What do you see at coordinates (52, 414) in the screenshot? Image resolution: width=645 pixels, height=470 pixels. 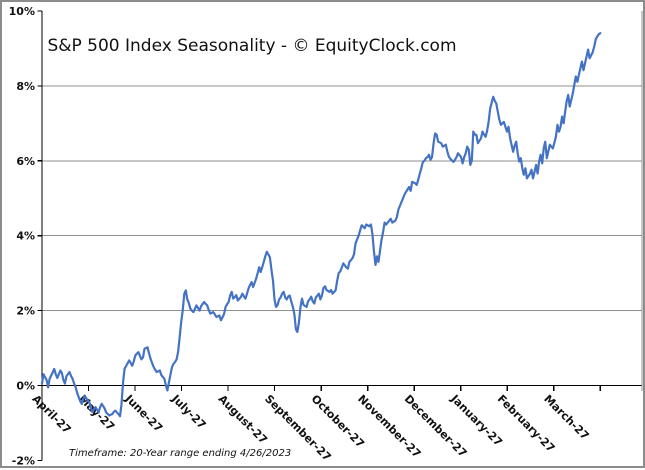 I see `x-tick-label: April-27` at bounding box center [52, 414].